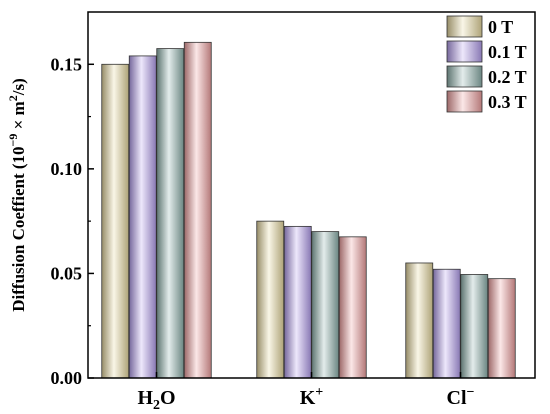 This screenshot has height=414, width=550. I want to click on y-tick-label: 0.05, so click(67, 273).